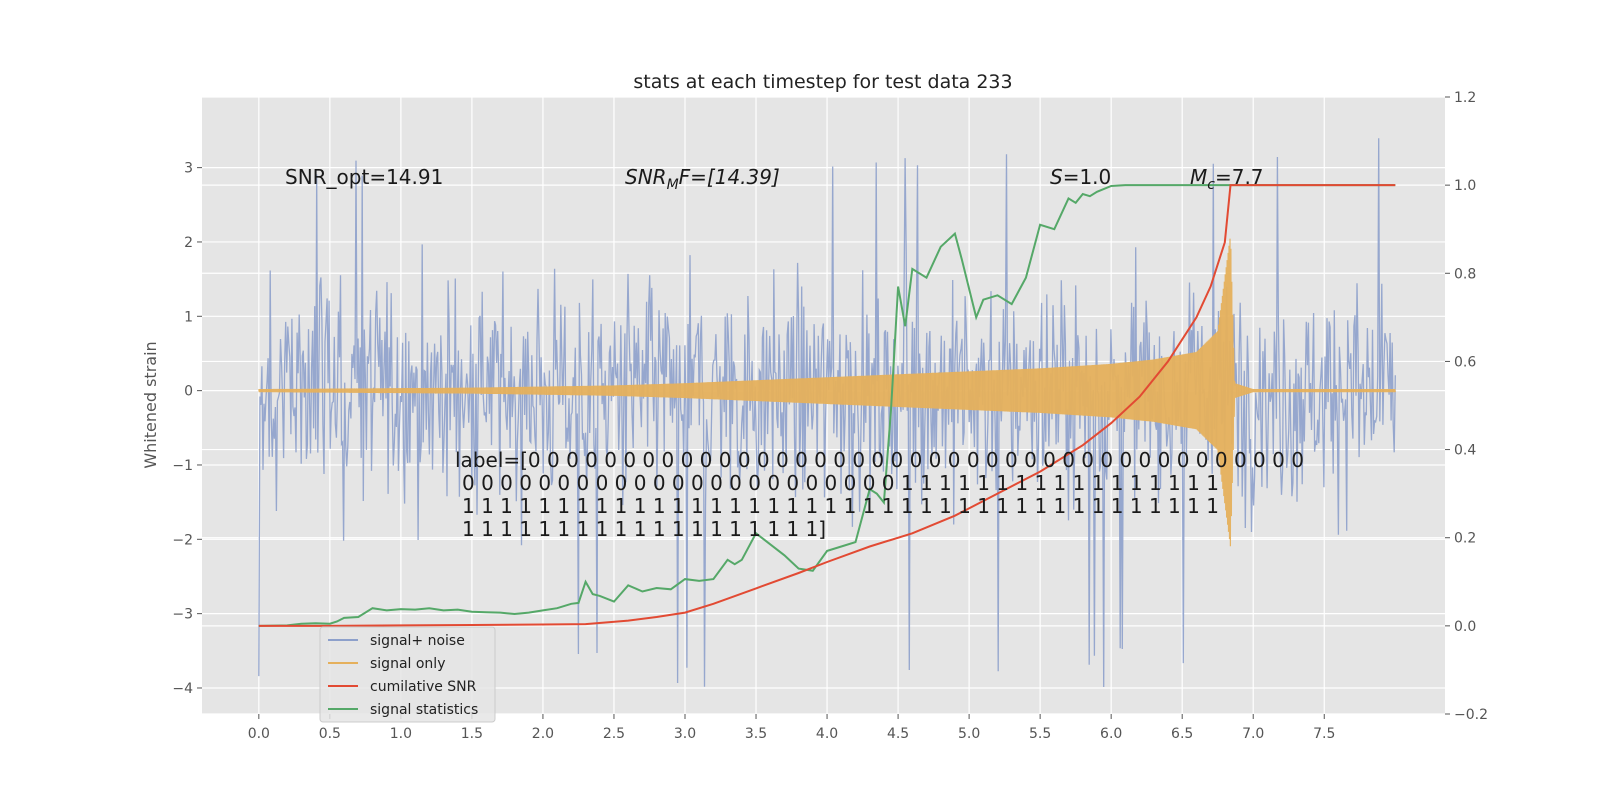 The image size is (1600, 800). I want to click on snr-opt-annotation: SNR_opt=14.91, so click(364, 177).